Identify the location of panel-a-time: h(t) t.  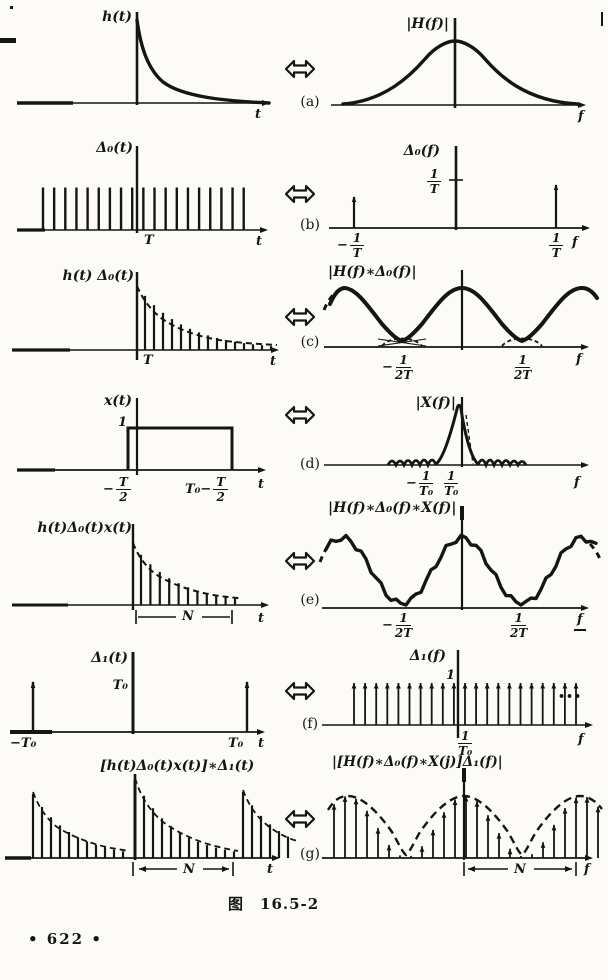
(147, 70).